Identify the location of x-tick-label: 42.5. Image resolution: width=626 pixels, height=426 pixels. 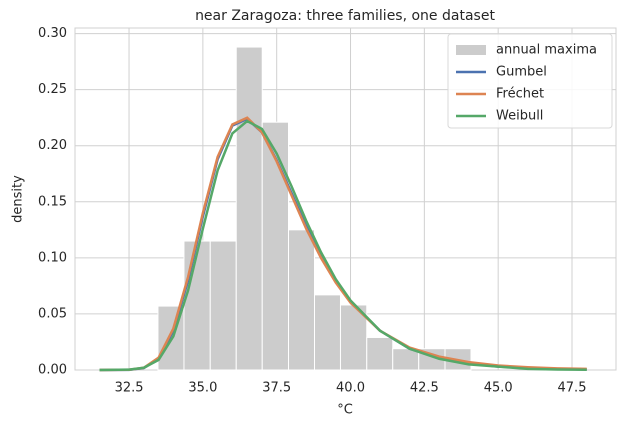
(424, 388).